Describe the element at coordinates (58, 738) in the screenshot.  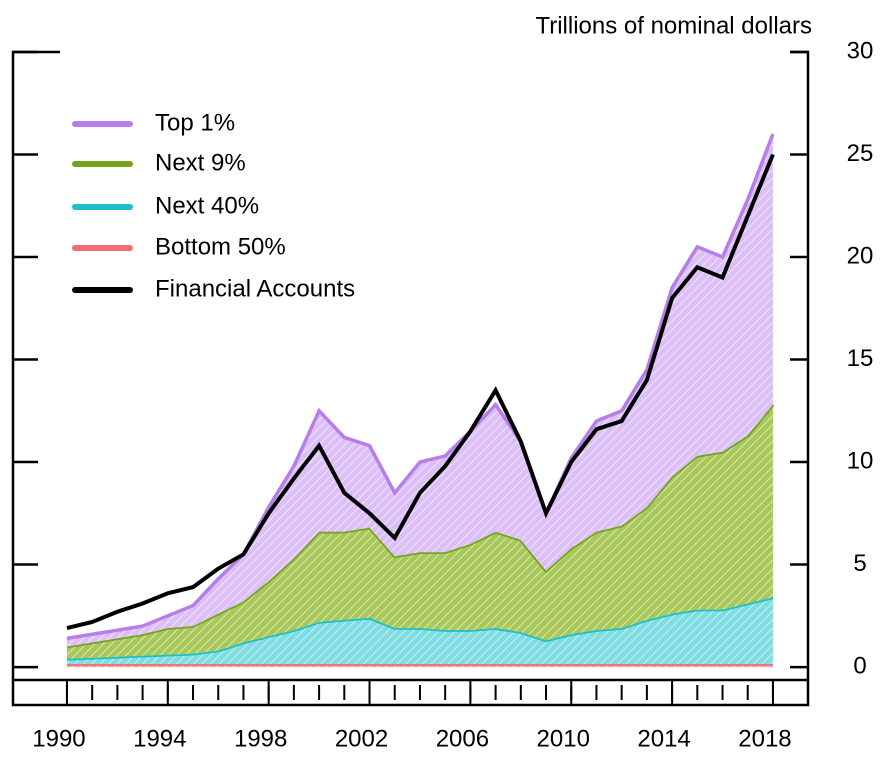
I see `x-tick-label: 1990` at that location.